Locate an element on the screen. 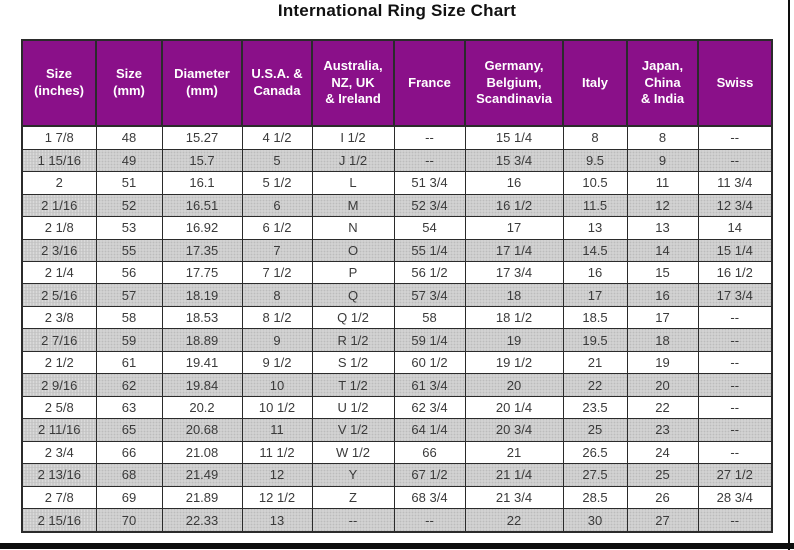 This screenshot has width=794, height=550. table-cell: 2 3/4 is located at coordinates (59, 452).